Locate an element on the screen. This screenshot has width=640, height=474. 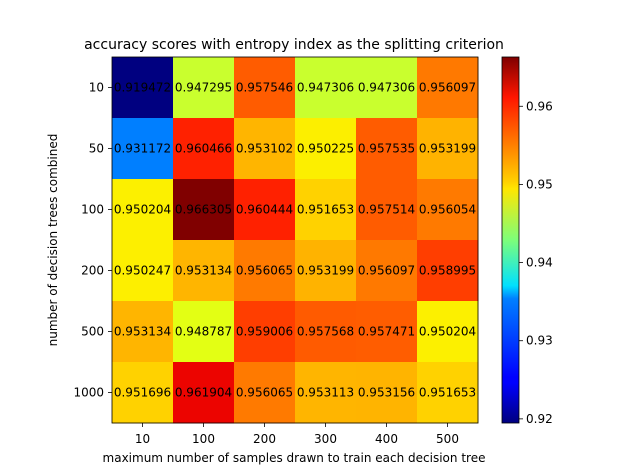
cell-value-label: 0.957471 is located at coordinates (386, 332).